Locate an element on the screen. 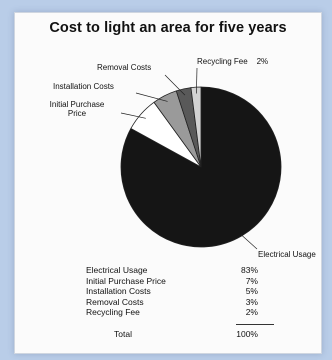 The width and height of the screenshot is (332, 360). table-total-value: 100% is located at coordinates (247, 333).